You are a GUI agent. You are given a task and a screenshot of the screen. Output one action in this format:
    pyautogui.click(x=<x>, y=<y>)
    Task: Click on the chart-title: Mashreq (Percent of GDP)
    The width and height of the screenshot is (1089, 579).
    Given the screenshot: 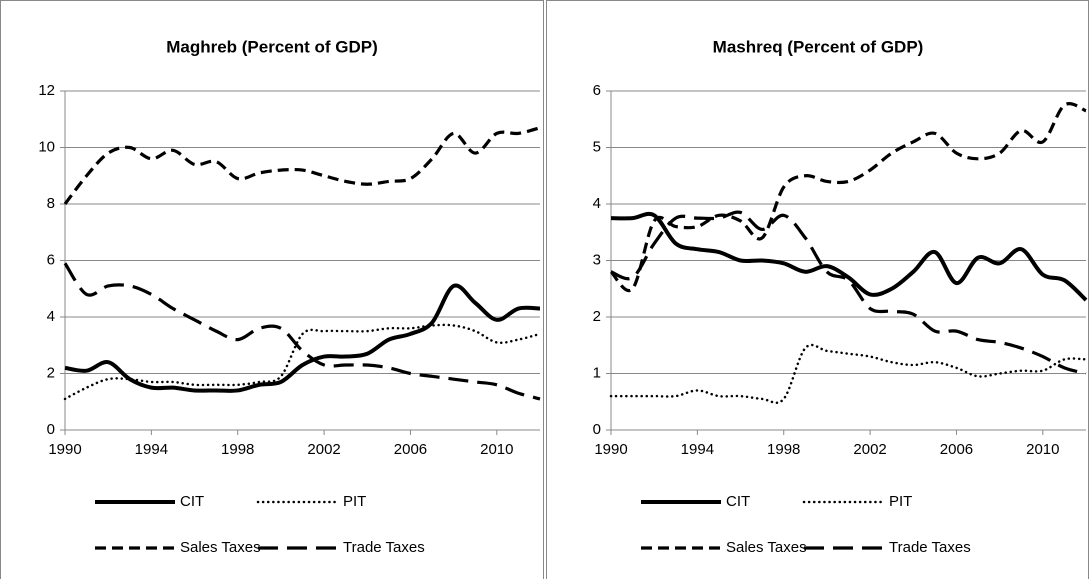 What is the action you would take?
    pyautogui.click(x=818, y=46)
    